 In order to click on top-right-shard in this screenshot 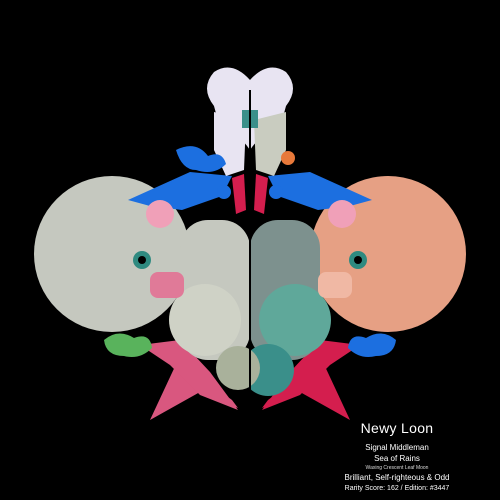, I will do `click(270, 144)`.